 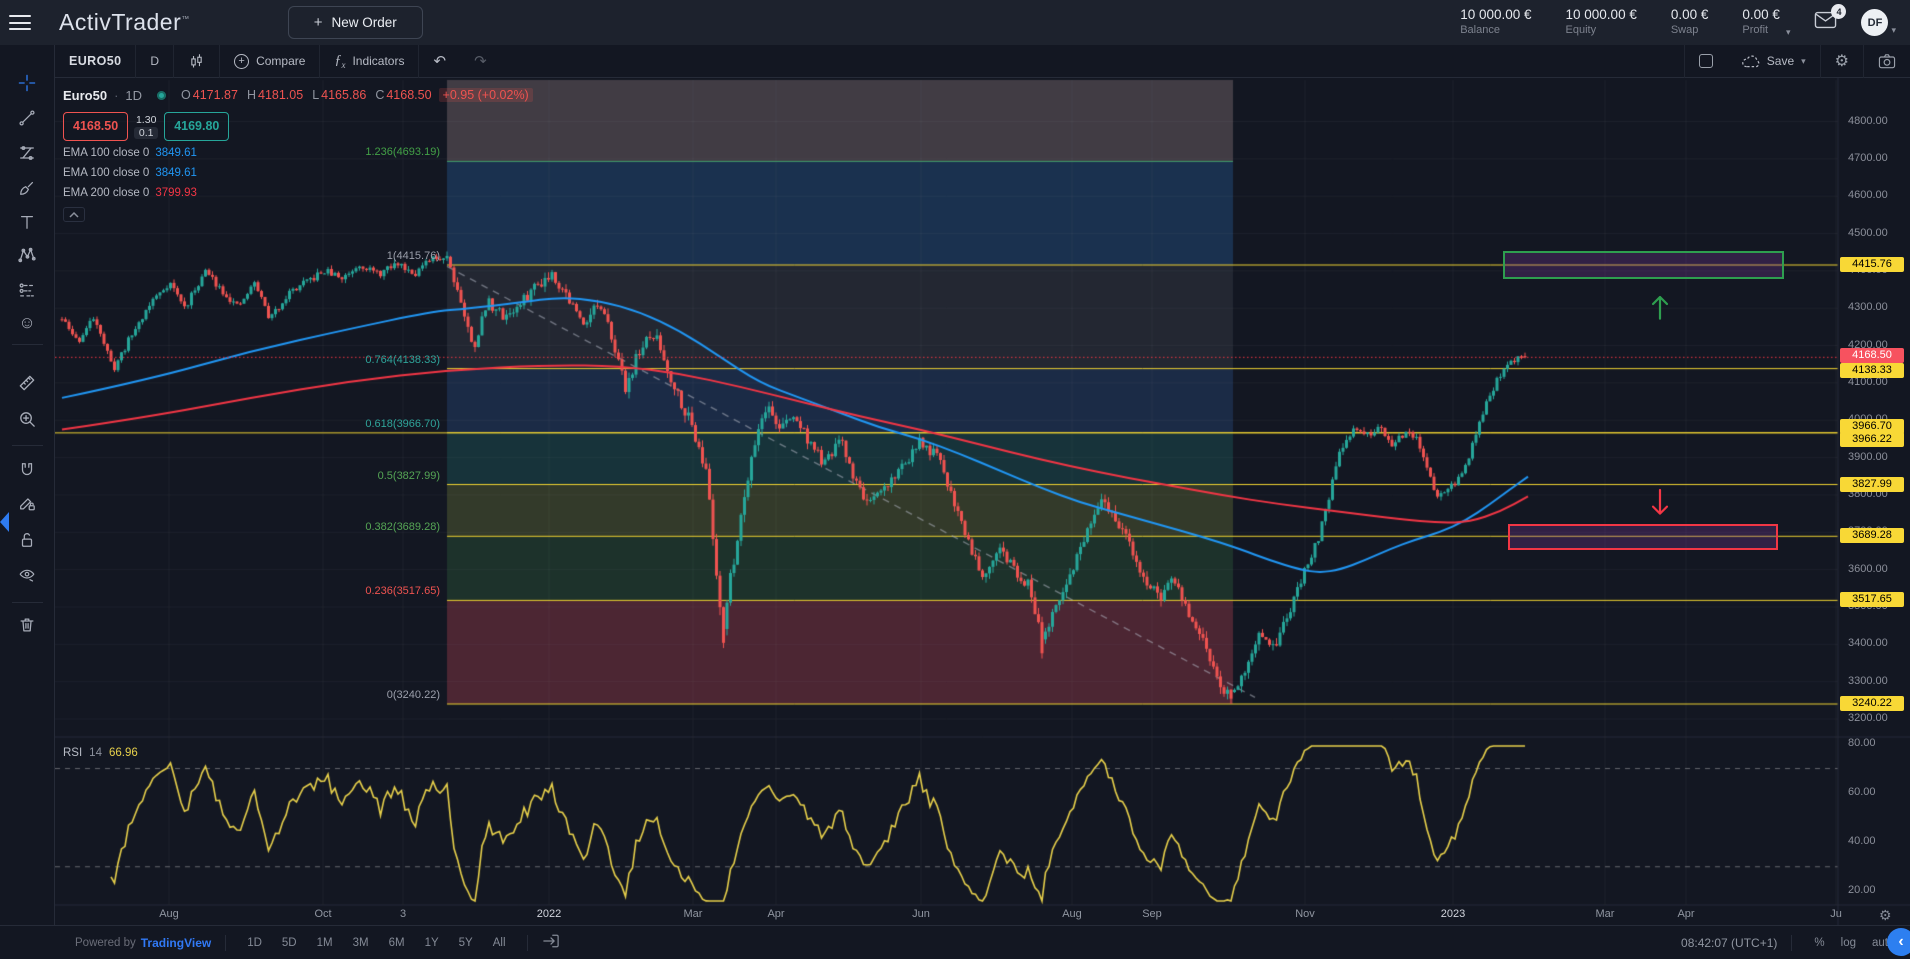 I want to click on price-badge: 3240.22, so click(x=1872, y=703).